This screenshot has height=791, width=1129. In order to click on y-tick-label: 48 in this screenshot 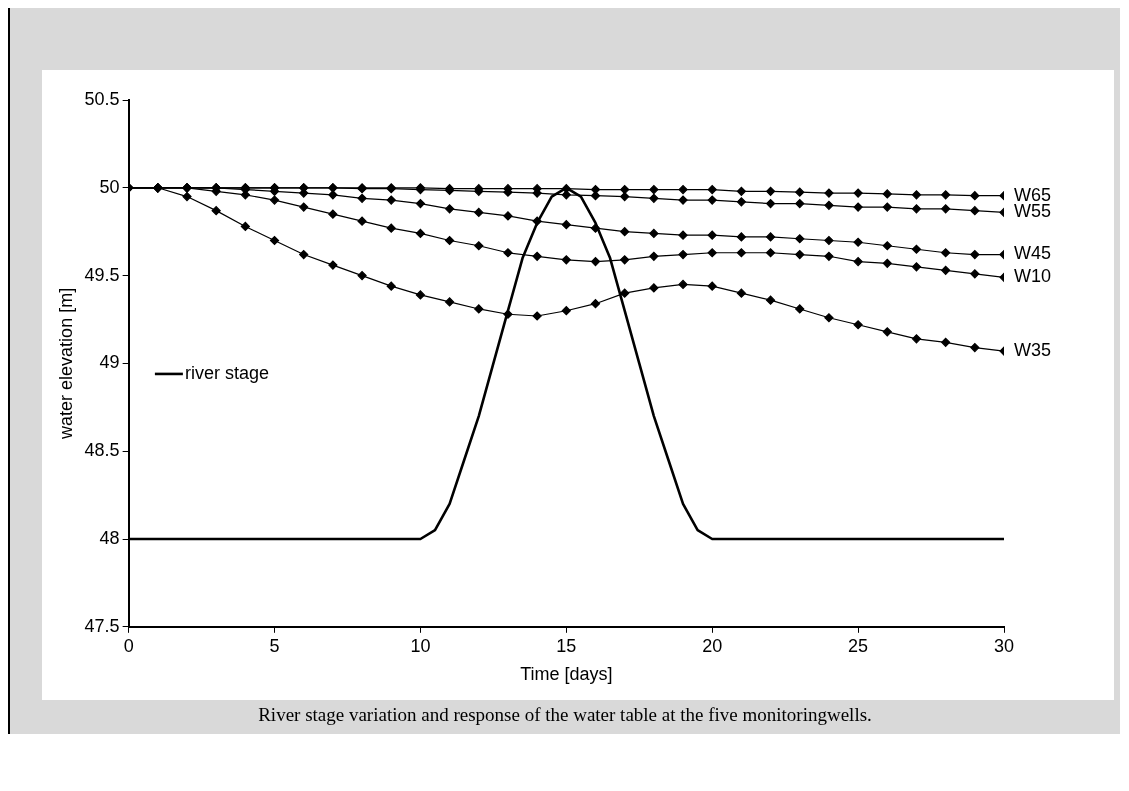, I will do `click(109, 537)`.